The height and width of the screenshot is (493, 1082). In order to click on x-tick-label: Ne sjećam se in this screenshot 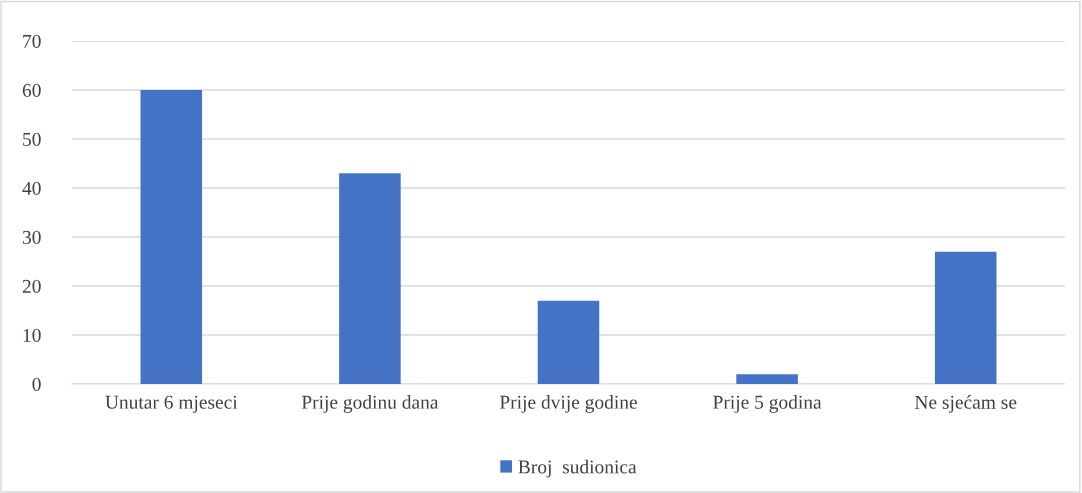, I will do `click(965, 404)`.